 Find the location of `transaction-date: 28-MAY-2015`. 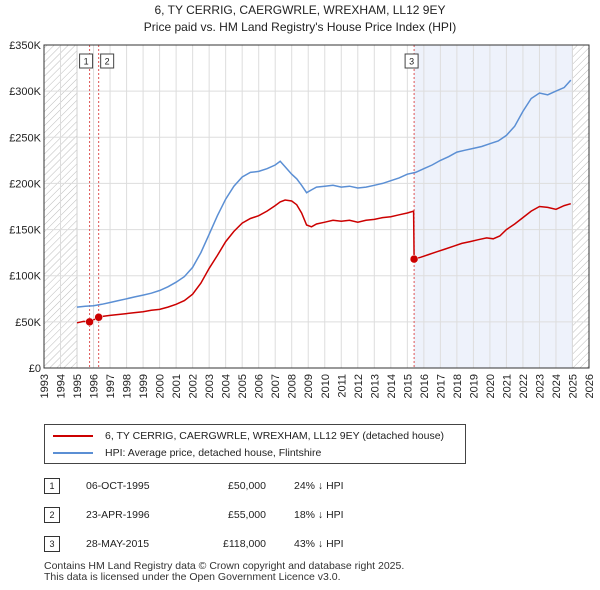

transaction-date: 28-MAY-2015 is located at coordinates (118, 544).